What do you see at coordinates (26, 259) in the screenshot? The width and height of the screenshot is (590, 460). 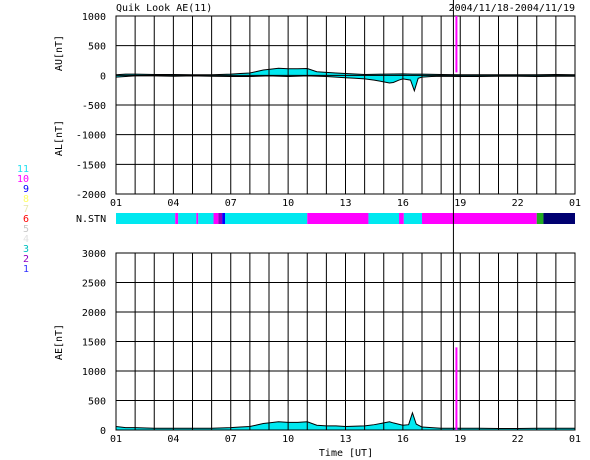 I see `legend-station-2: 2` at bounding box center [26, 259].